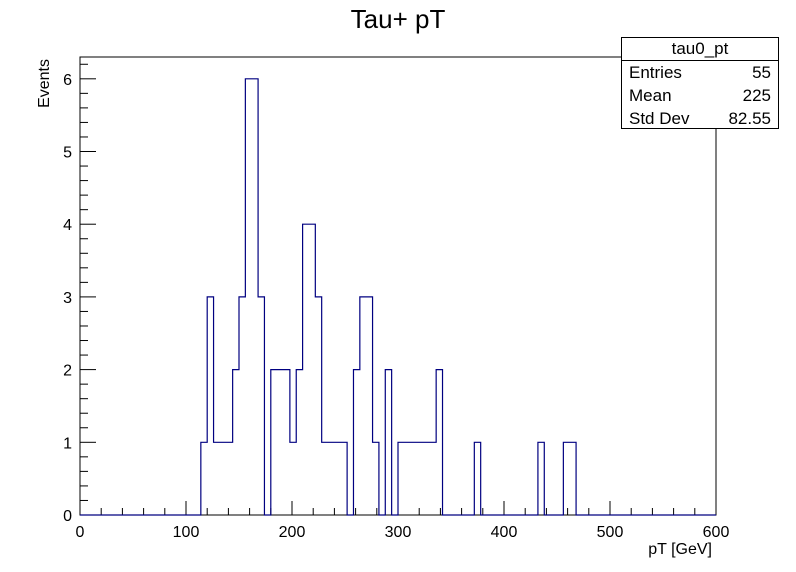 Image resolution: width=796 pixels, height=572 pixels. What do you see at coordinates (716, 532) in the screenshot?
I see `x-tick-label: 600` at bounding box center [716, 532].